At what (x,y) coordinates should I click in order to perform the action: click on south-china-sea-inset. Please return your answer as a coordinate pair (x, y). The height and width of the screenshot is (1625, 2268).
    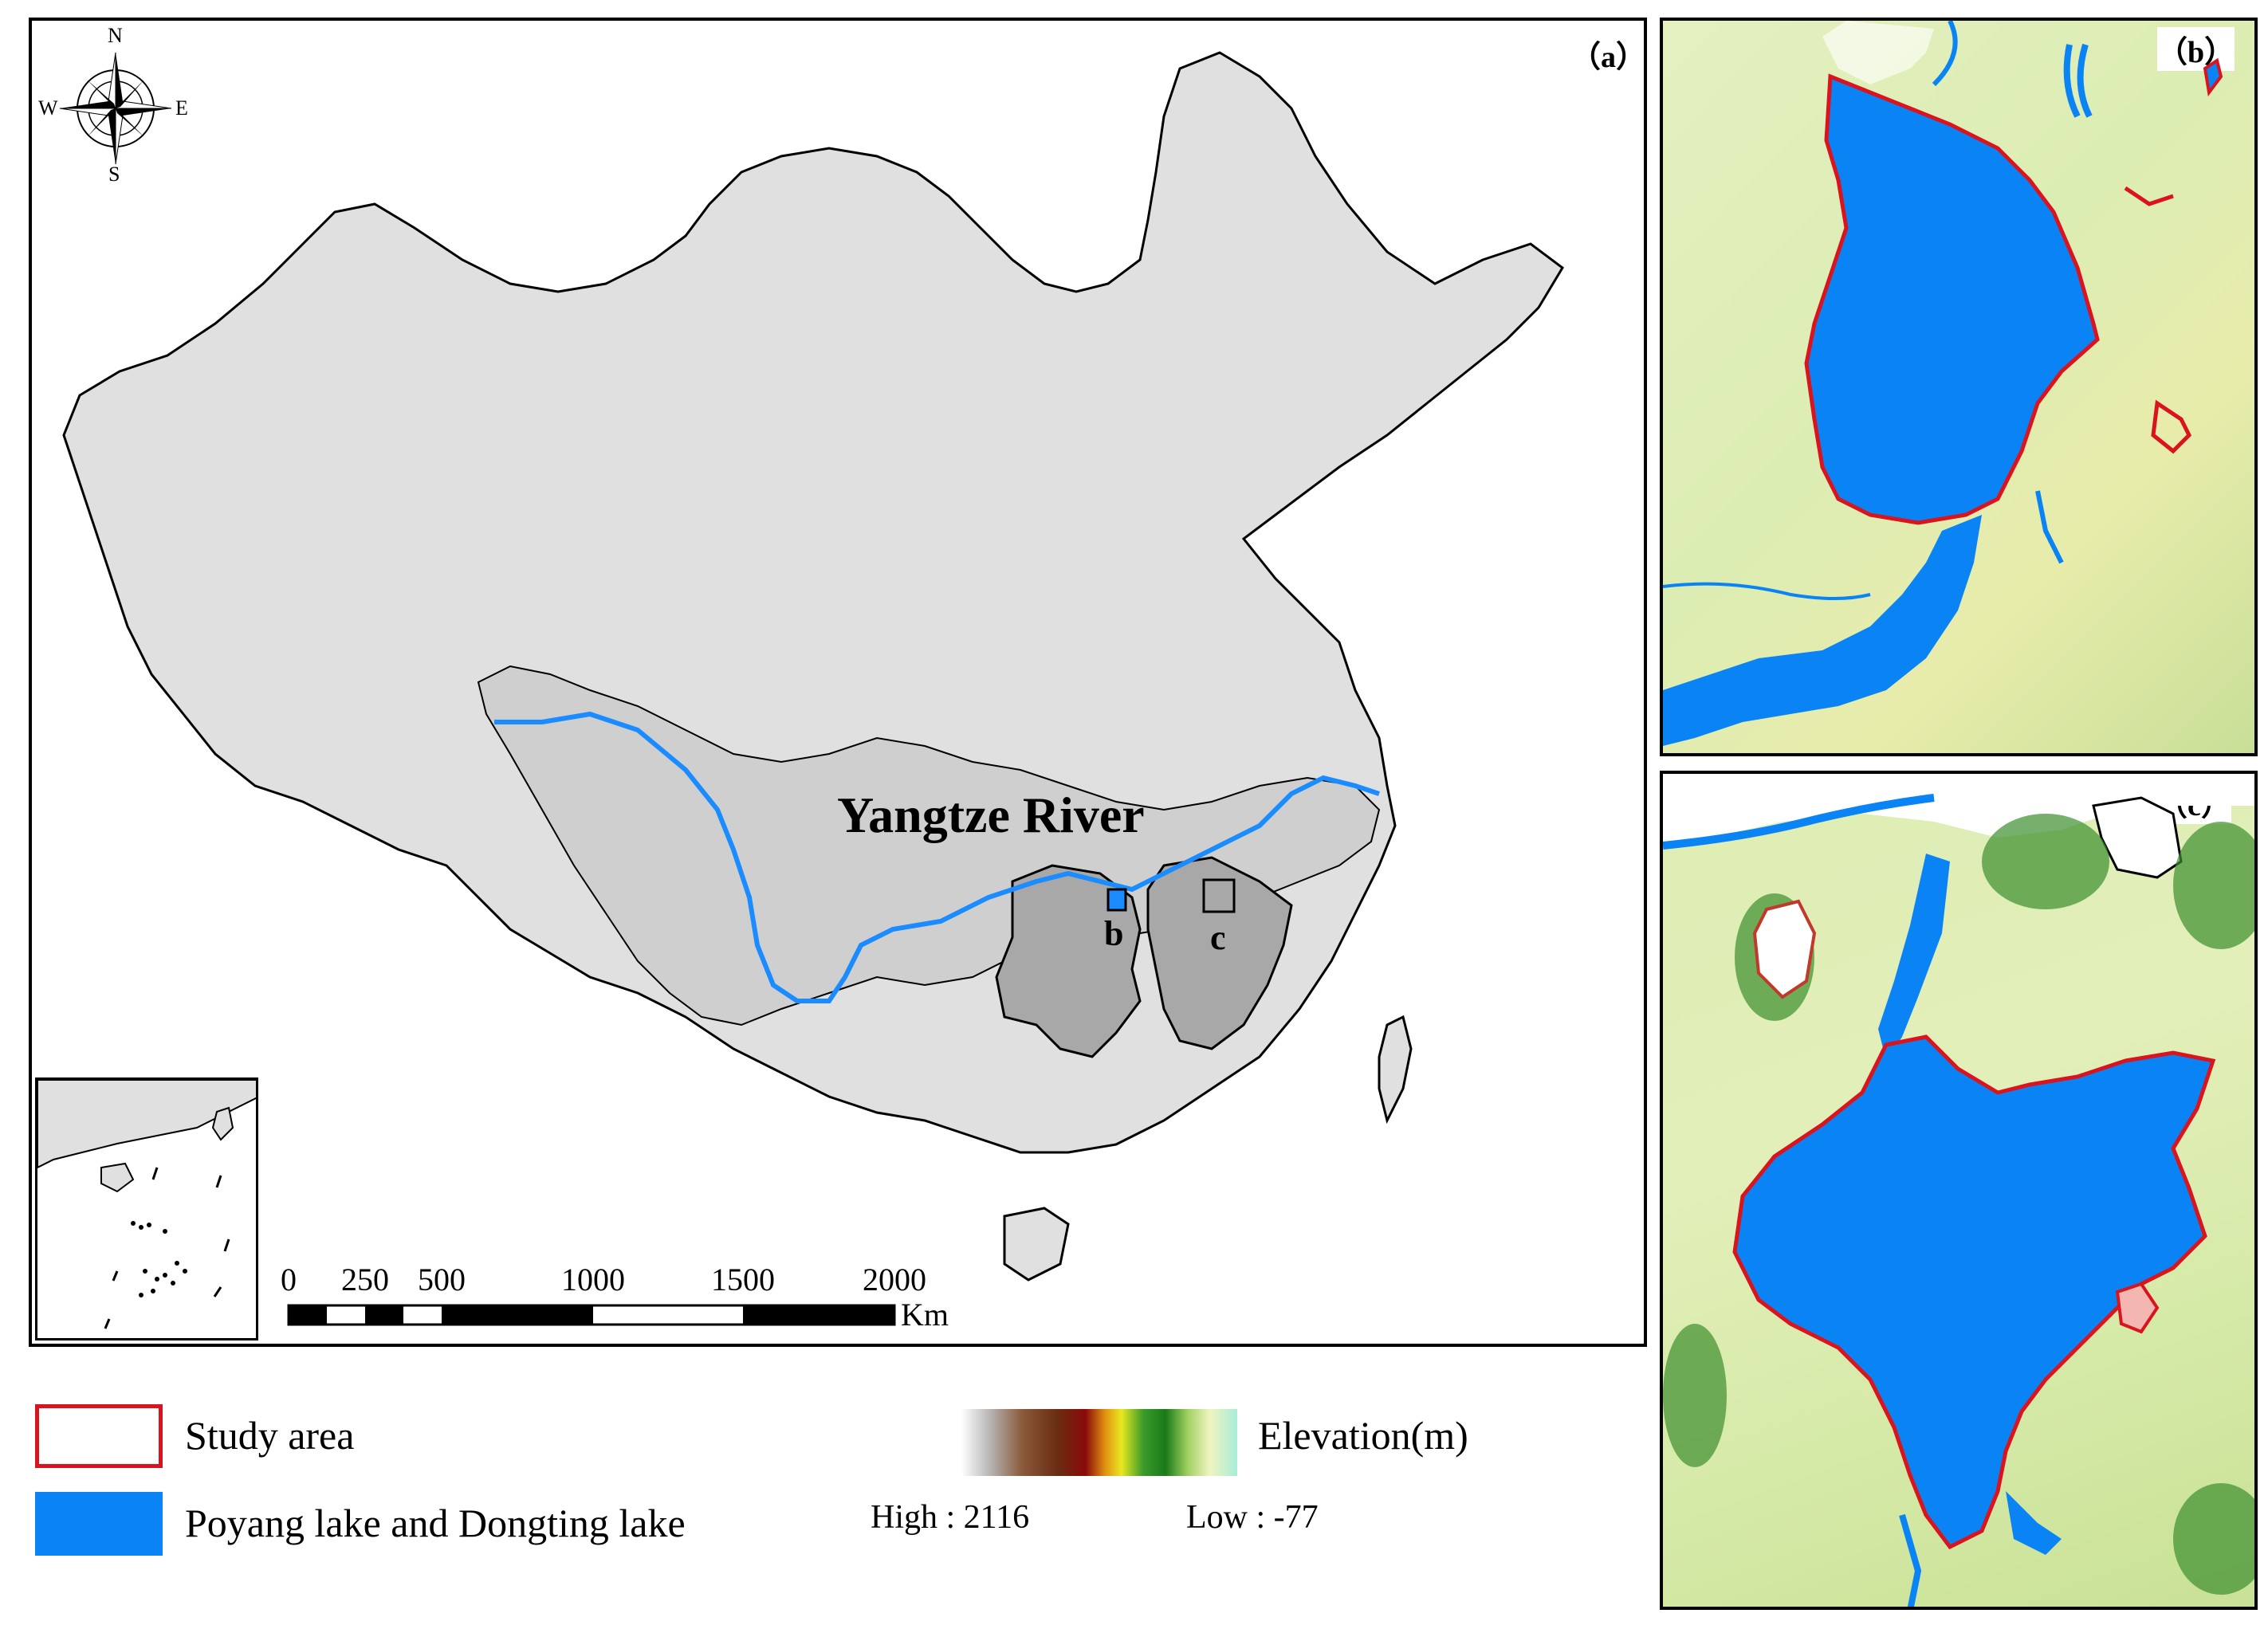
    Looking at the image, I should click on (146, 1209).